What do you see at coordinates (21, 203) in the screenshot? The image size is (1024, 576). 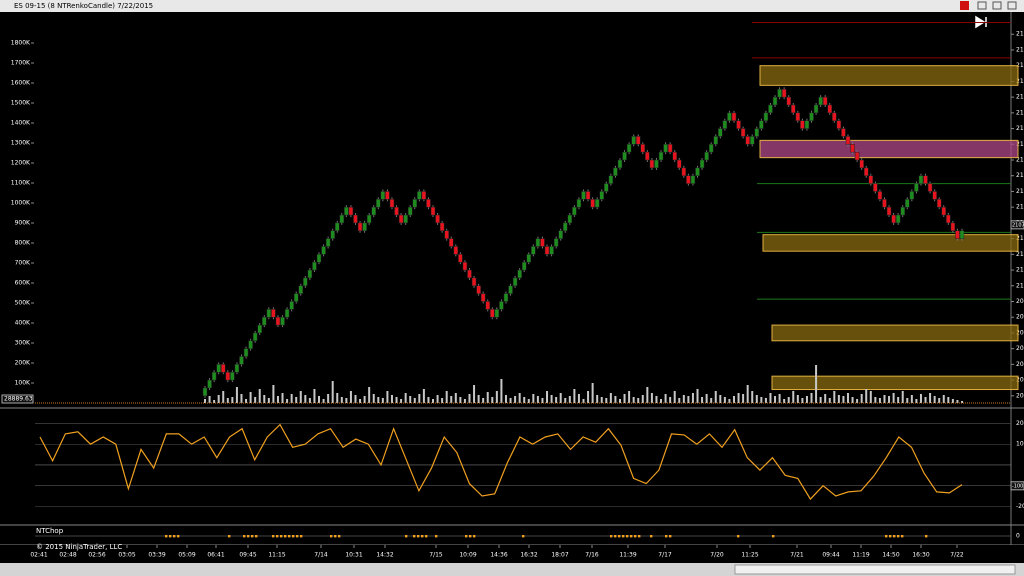 I see `y-tick-label: 1000K` at bounding box center [21, 203].